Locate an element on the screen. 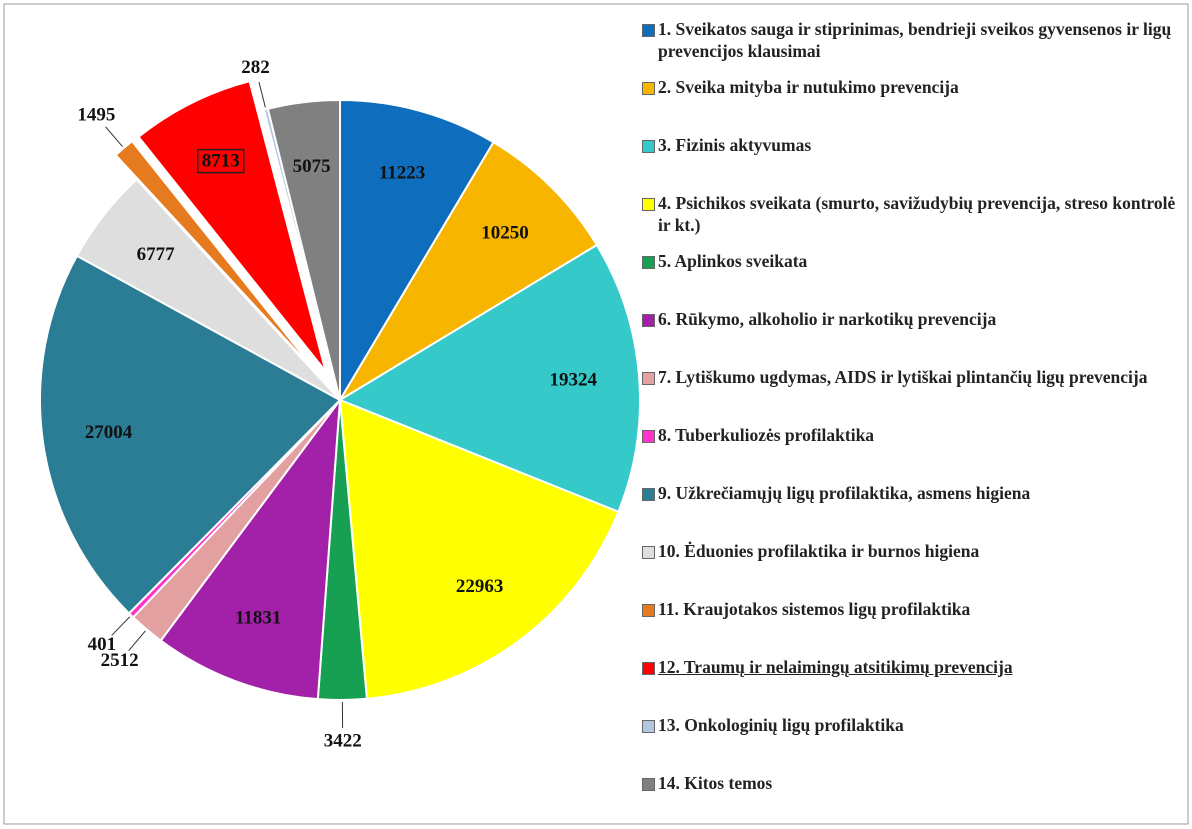 This screenshot has height=829, width=1192. data-label: 5075 is located at coordinates (312, 166).